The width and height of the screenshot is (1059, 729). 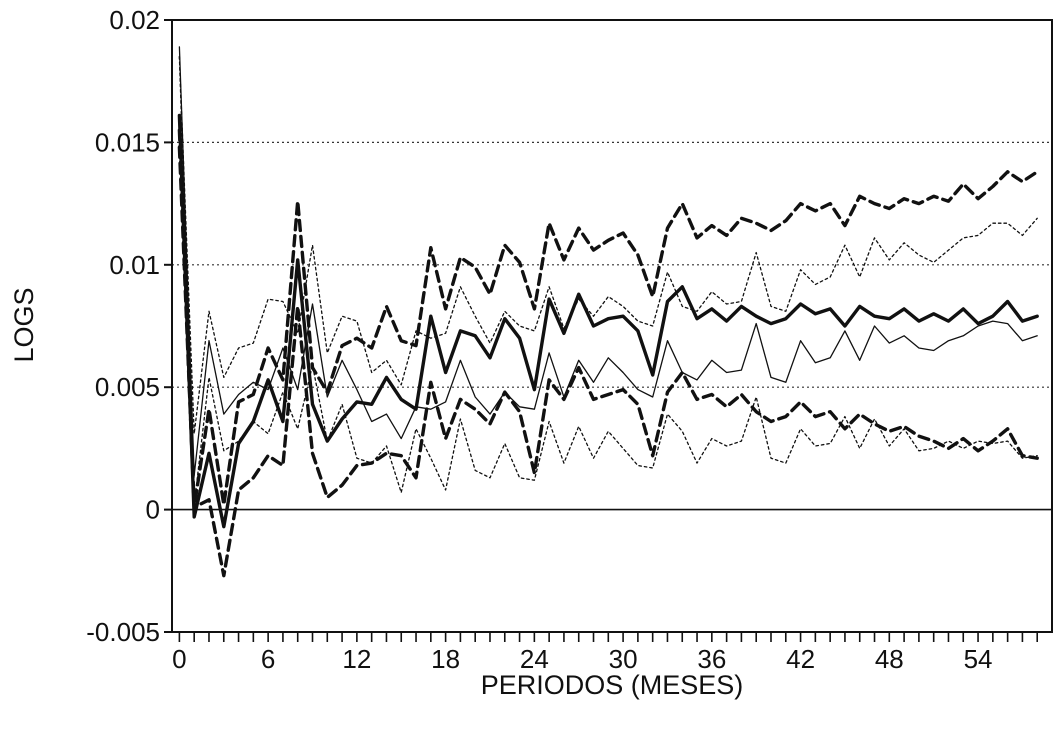 I want to click on y-axis-ticks: -0.005 0 0.005 0.01 0.015 0.02, so click(x=129, y=326).